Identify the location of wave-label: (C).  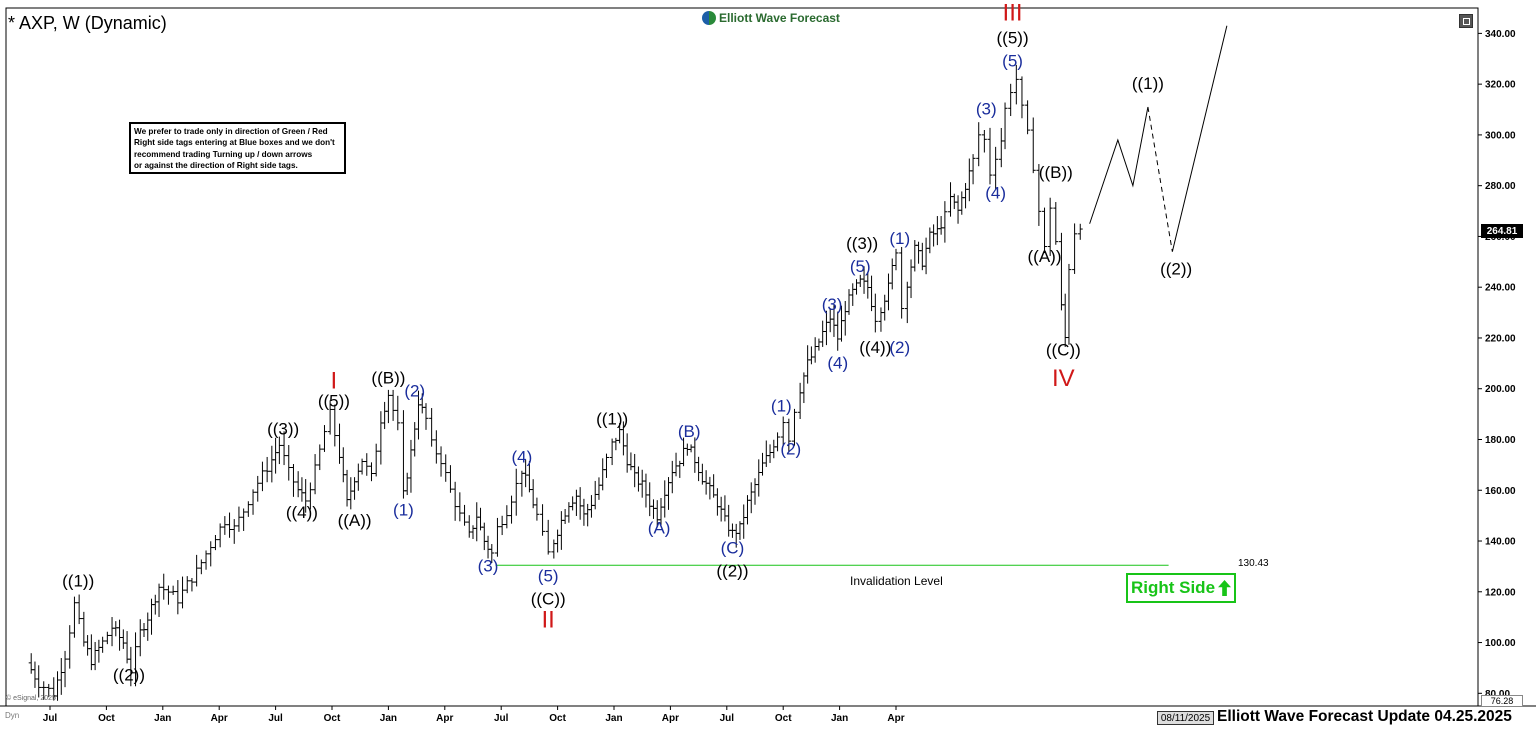
(733, 548).